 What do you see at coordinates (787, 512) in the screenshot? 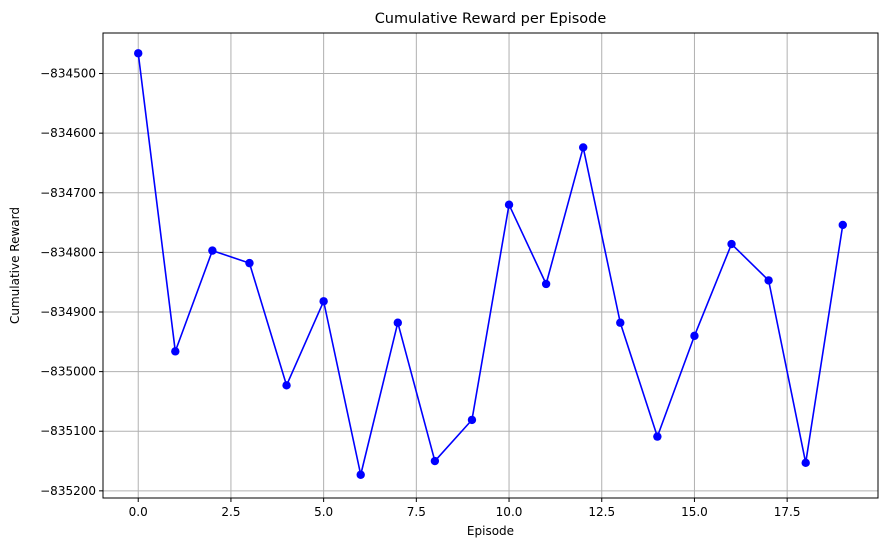
I see `x-tick-label: 17.5` at bounding box center [787, 512].